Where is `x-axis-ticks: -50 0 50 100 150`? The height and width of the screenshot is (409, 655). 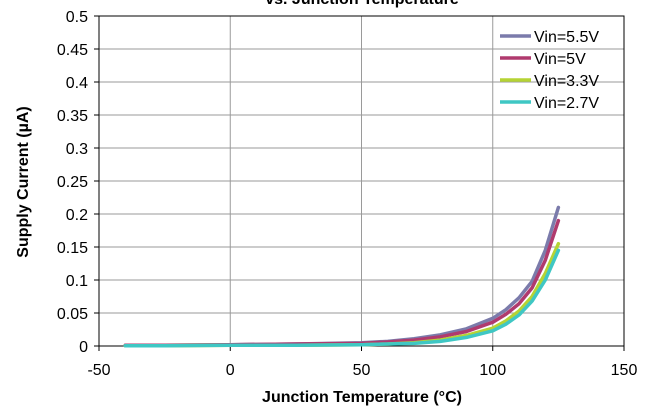 x-axis-ticks: -50 0 50 100 150 is located at coordinates (362, 362).